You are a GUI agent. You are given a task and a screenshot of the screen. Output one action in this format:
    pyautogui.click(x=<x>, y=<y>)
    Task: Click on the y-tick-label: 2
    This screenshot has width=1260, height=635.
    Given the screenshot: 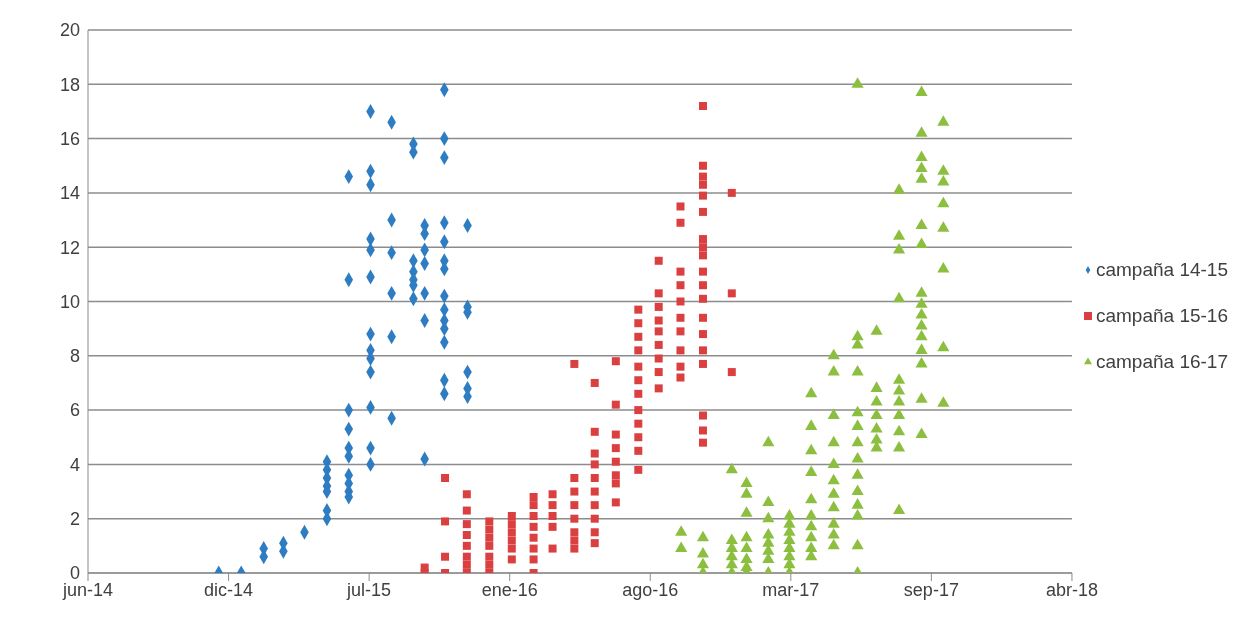 What is the action you would take?
    pyautogui.click(x=74, y=519)
    